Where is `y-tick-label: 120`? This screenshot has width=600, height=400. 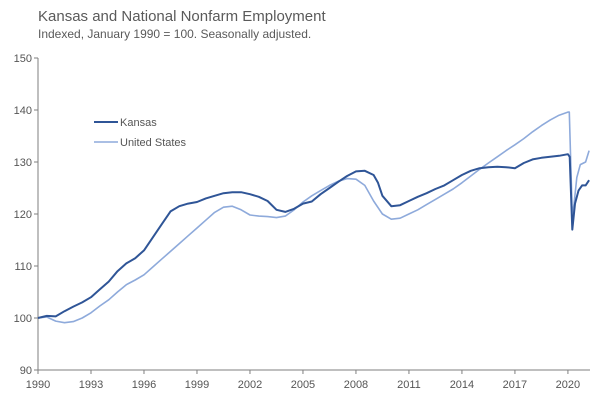
y-tick-label: 120 is located at coordinates (23, 215).